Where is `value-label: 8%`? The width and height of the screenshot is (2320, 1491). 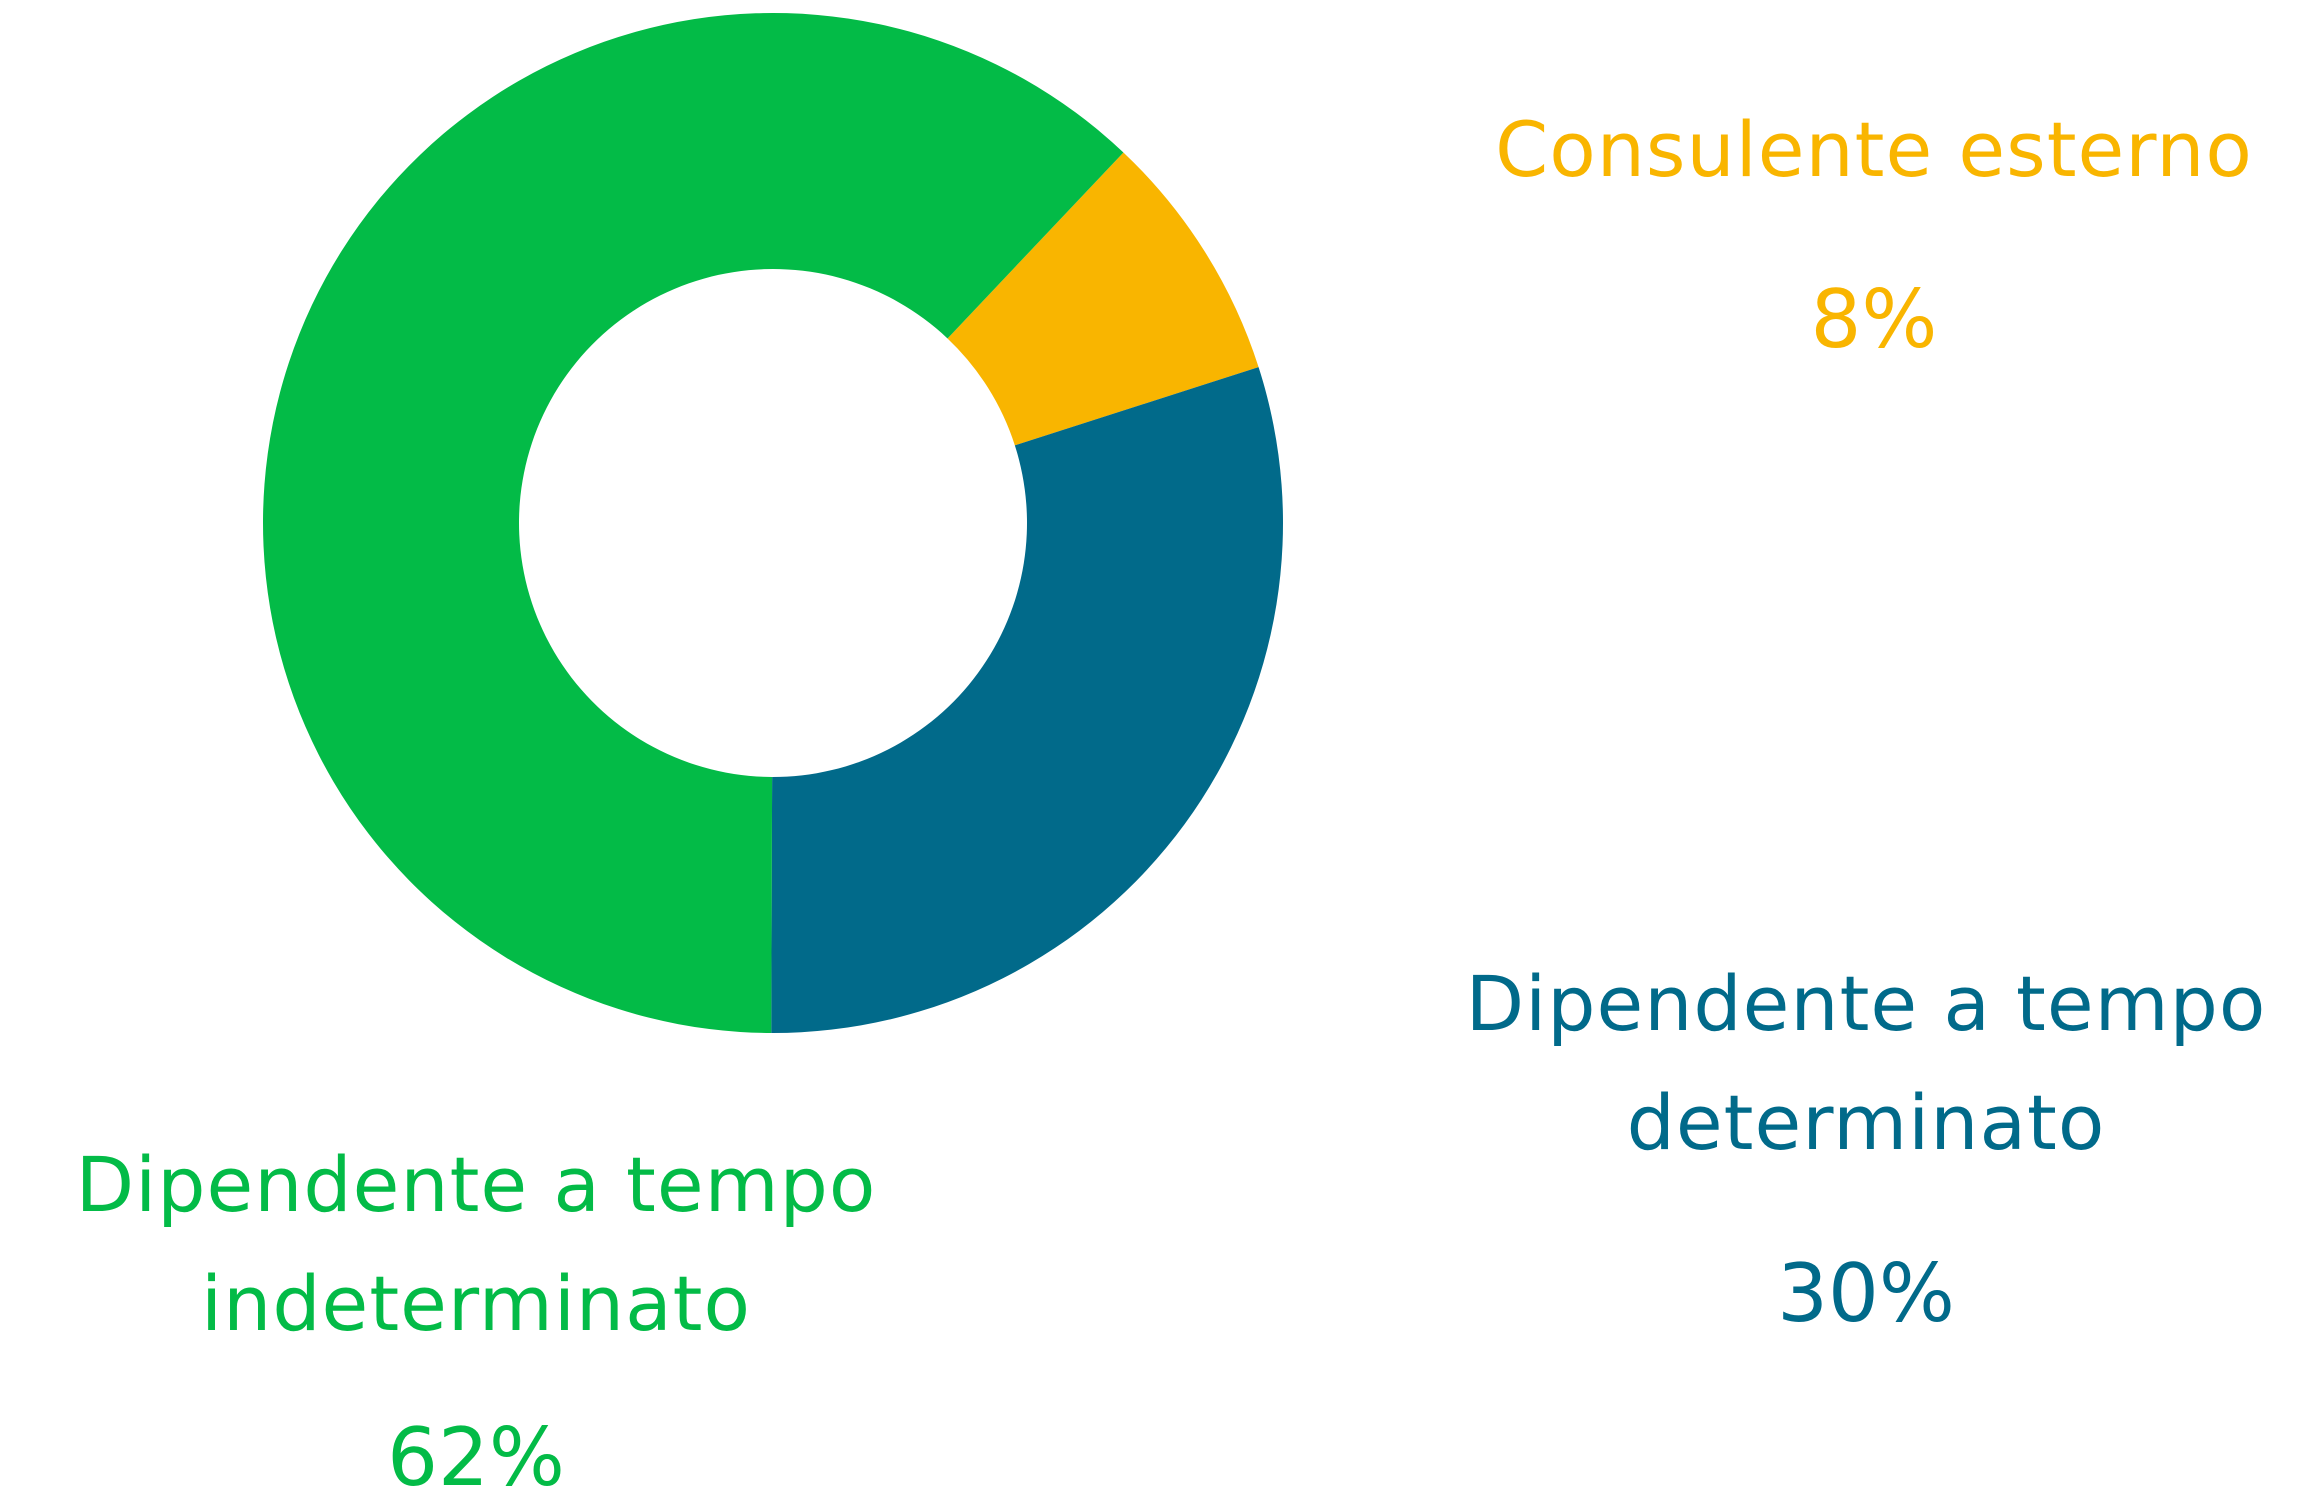
value-label: 8% is located at coordinates (1874, 319).